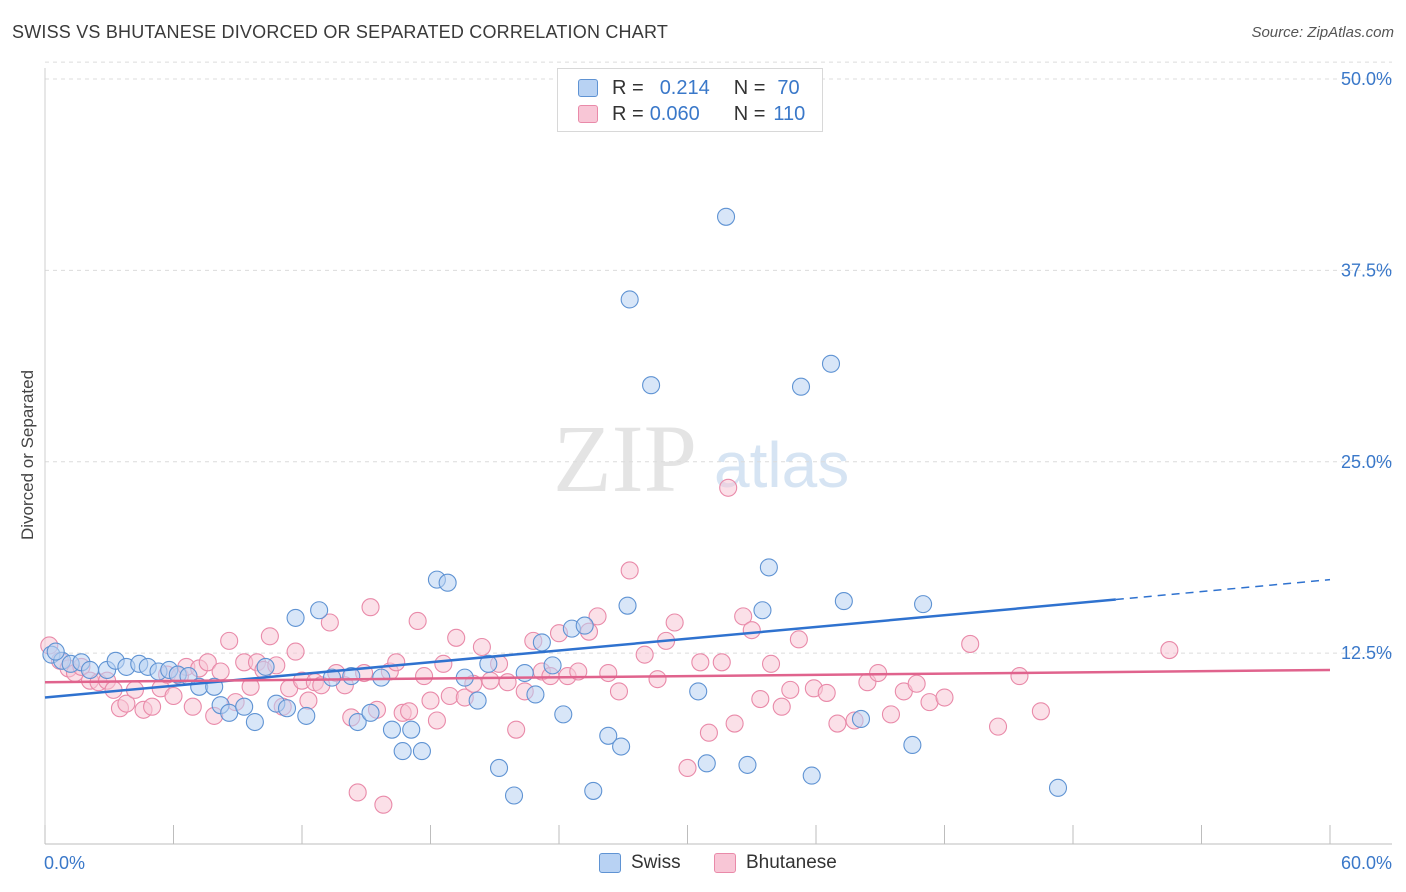 The width and height of the screenshot is (1406, 892). I want to click on r-value: 0.214, so click(684, 87).